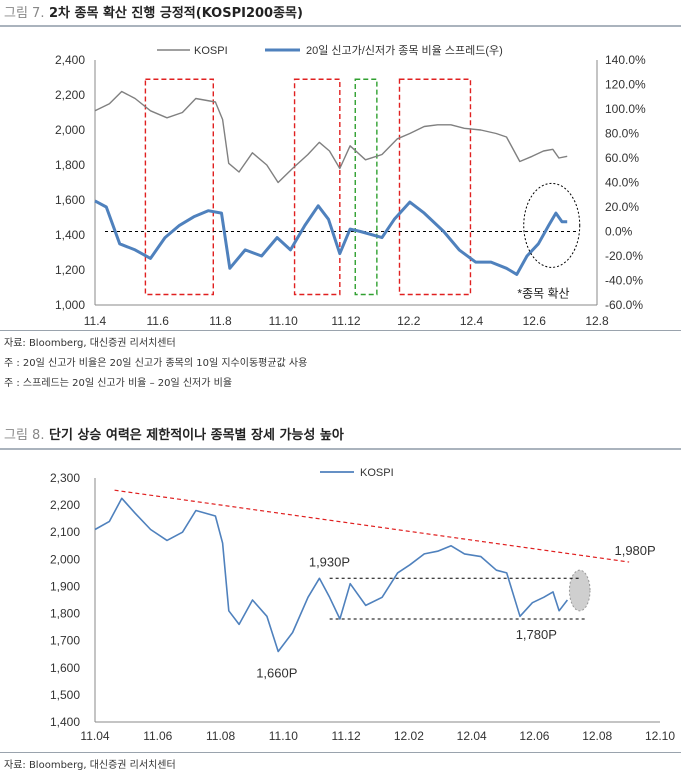 This screenshot has width=681, height=779. What do you see at coordinates (340, 449) in the screenshot?
I see `figure8-top-rule` at bounding box center [340, 449].